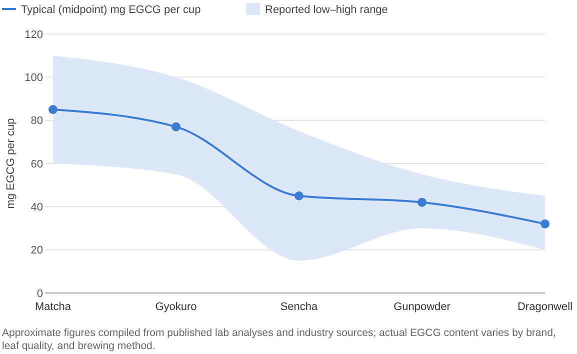 This screenshot has width=577, height=354. Describe the element at coordinates (36, 250) in the screenshot. I see `y-tick-label: 20` at that location.